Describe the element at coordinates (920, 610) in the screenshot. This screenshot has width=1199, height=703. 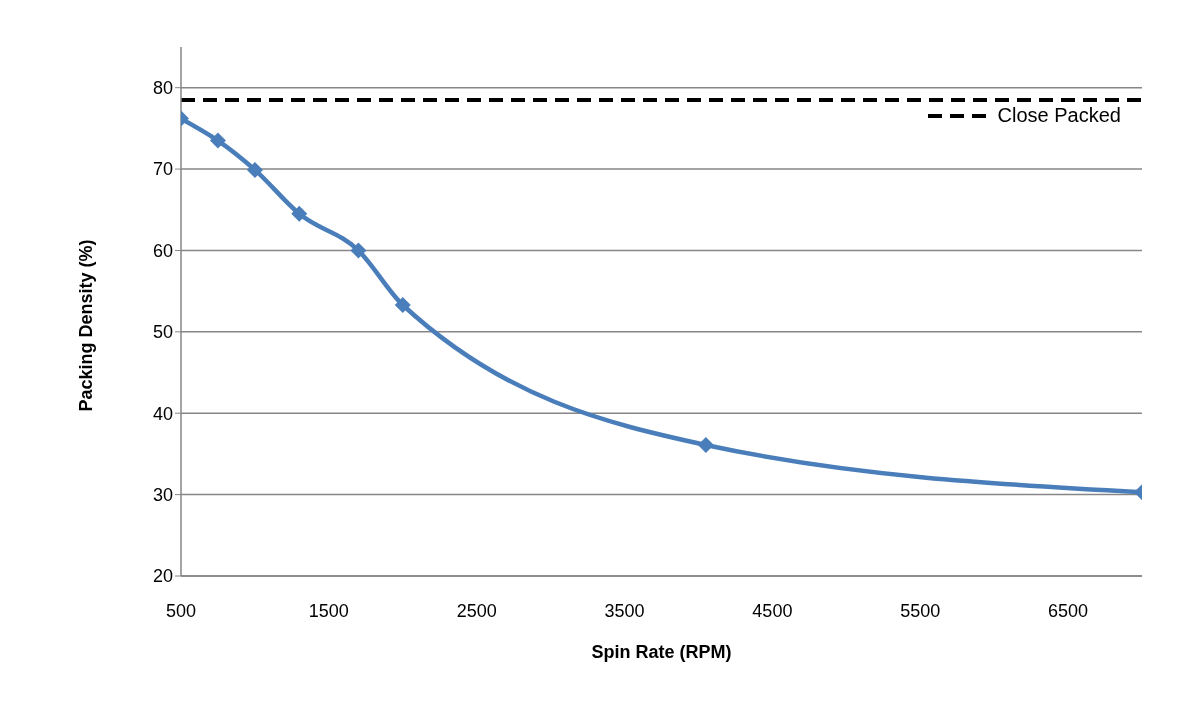
I see `x-tick-label: 5500` at that location.